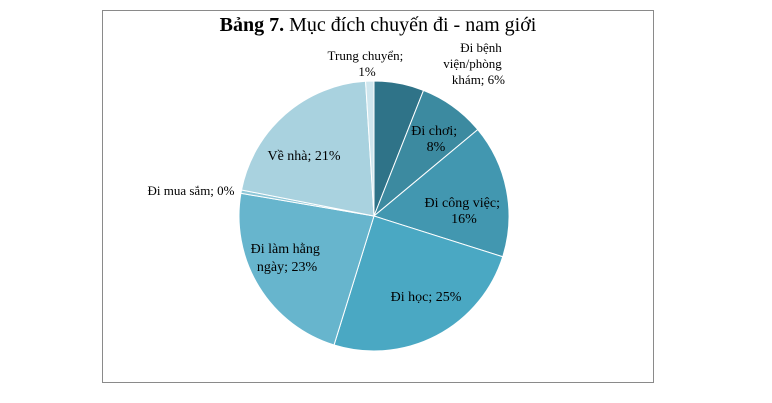 Image resolution: width=772 pixels, height=403 pixels. I want to click on slice-label-trung-chuyen: Trung chuyển; 1%, so click(367, 63).